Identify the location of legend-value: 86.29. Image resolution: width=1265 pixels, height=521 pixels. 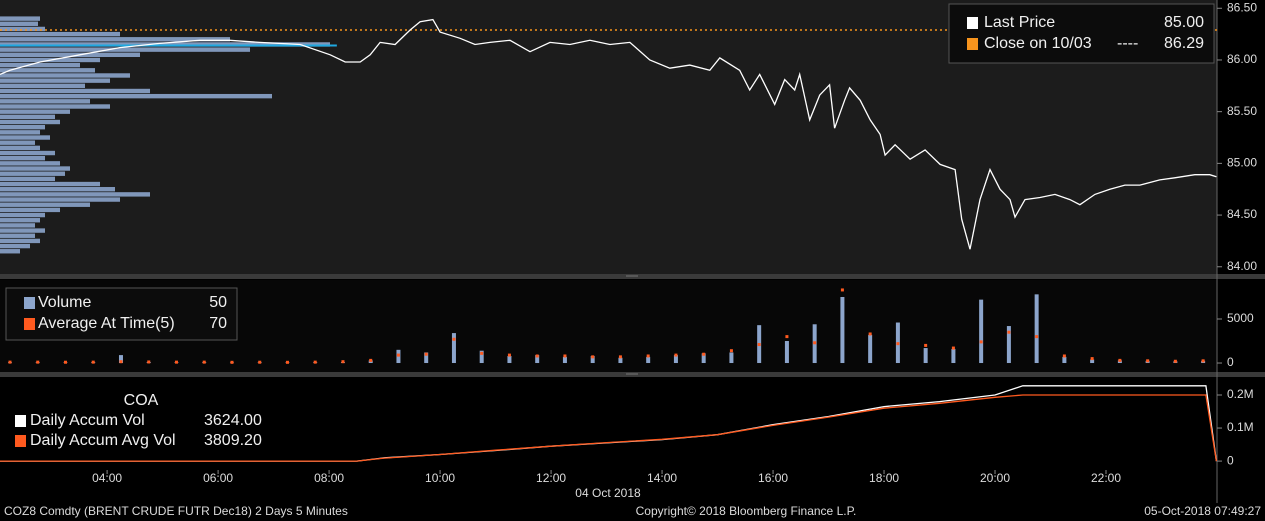
(1184, 43).